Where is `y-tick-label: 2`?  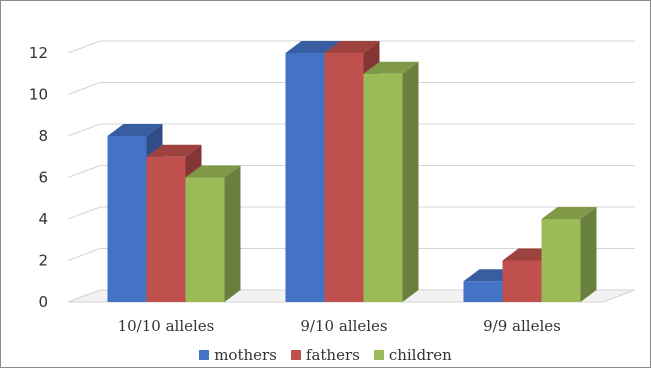
y-tick-label: 2 is located at coordinates (43, 261).